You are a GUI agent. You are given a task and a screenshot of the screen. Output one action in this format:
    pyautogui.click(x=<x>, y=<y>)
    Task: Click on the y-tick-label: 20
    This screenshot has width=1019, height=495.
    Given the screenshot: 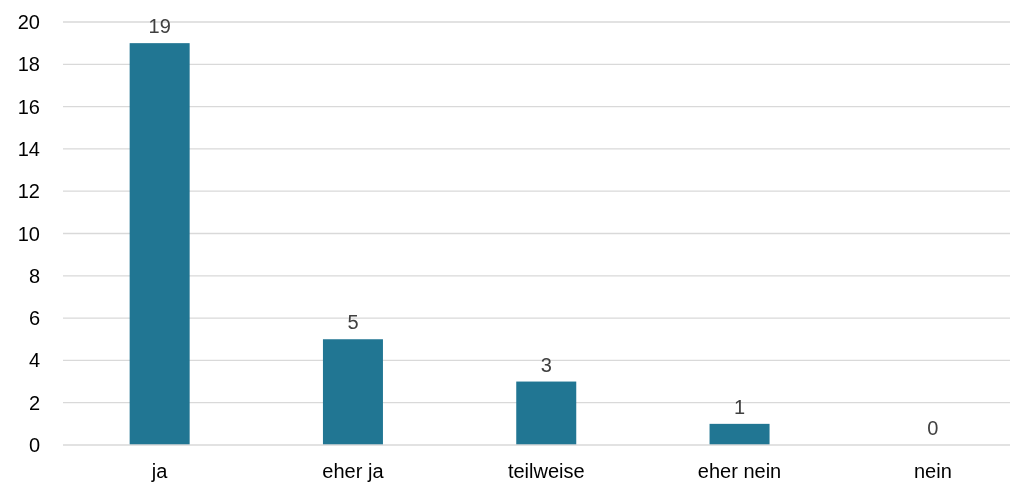 What is the action you would take?
    pyautogui.click(x=28, y=22)
    